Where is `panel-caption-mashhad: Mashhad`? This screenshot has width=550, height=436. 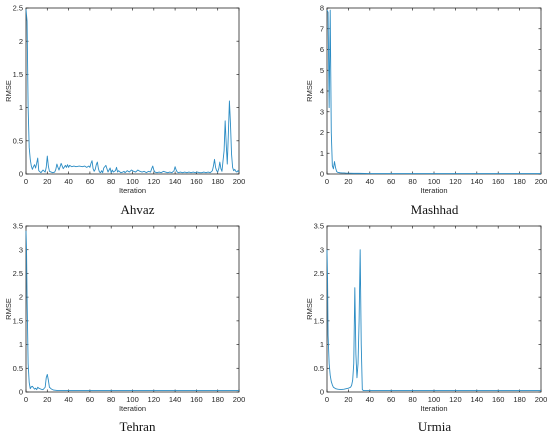 panel-caption-mashhad: Mashhad is located at coordinates (434, 209).